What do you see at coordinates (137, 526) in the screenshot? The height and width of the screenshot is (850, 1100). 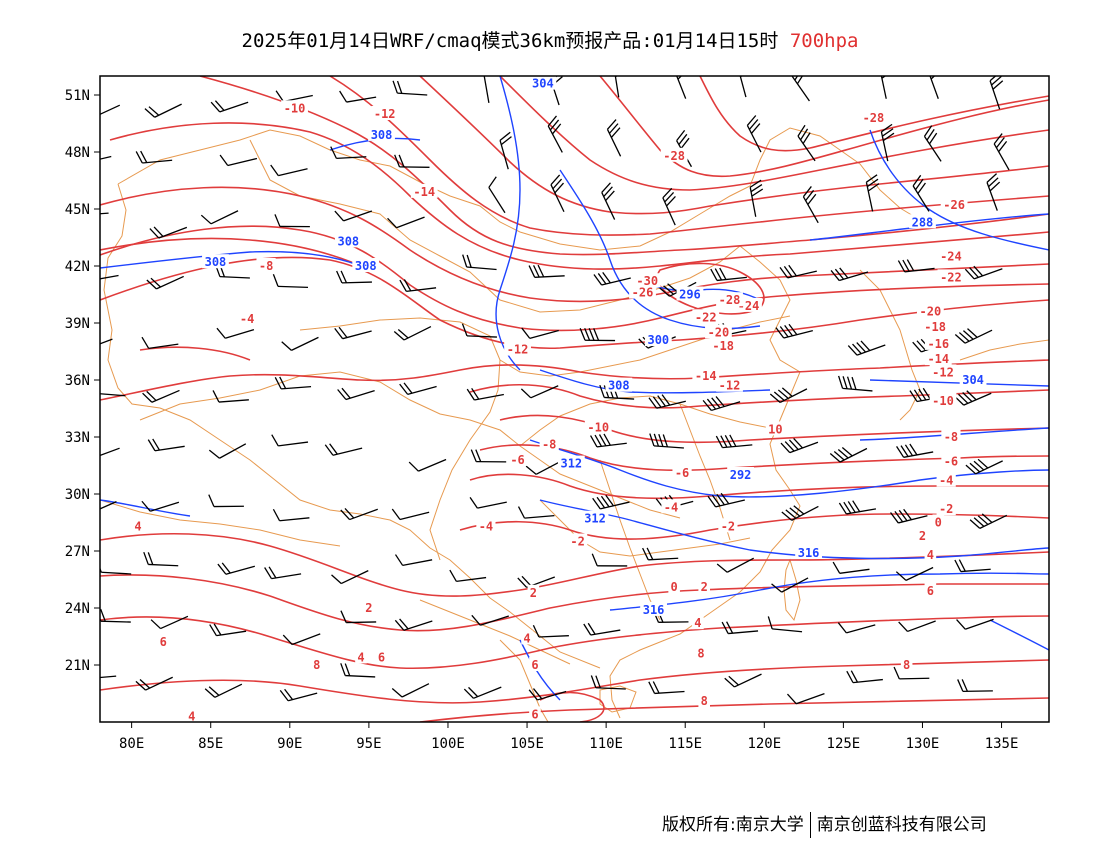 I see `contour-label: 4` at bounding box center [137, 526].